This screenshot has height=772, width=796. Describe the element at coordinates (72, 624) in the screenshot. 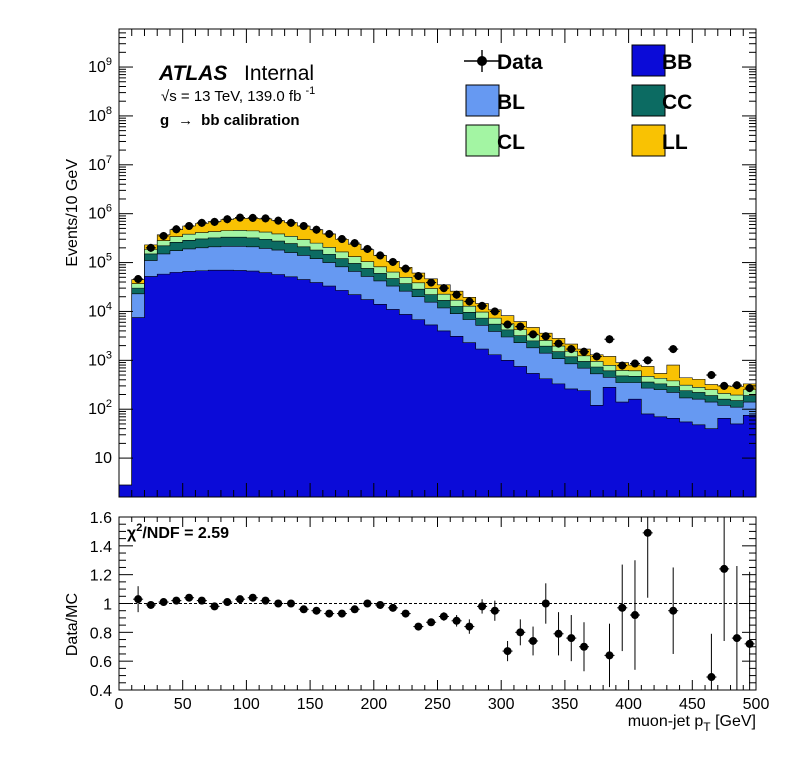

I see `ratio-y-axis-label: Data/MC` at that location.